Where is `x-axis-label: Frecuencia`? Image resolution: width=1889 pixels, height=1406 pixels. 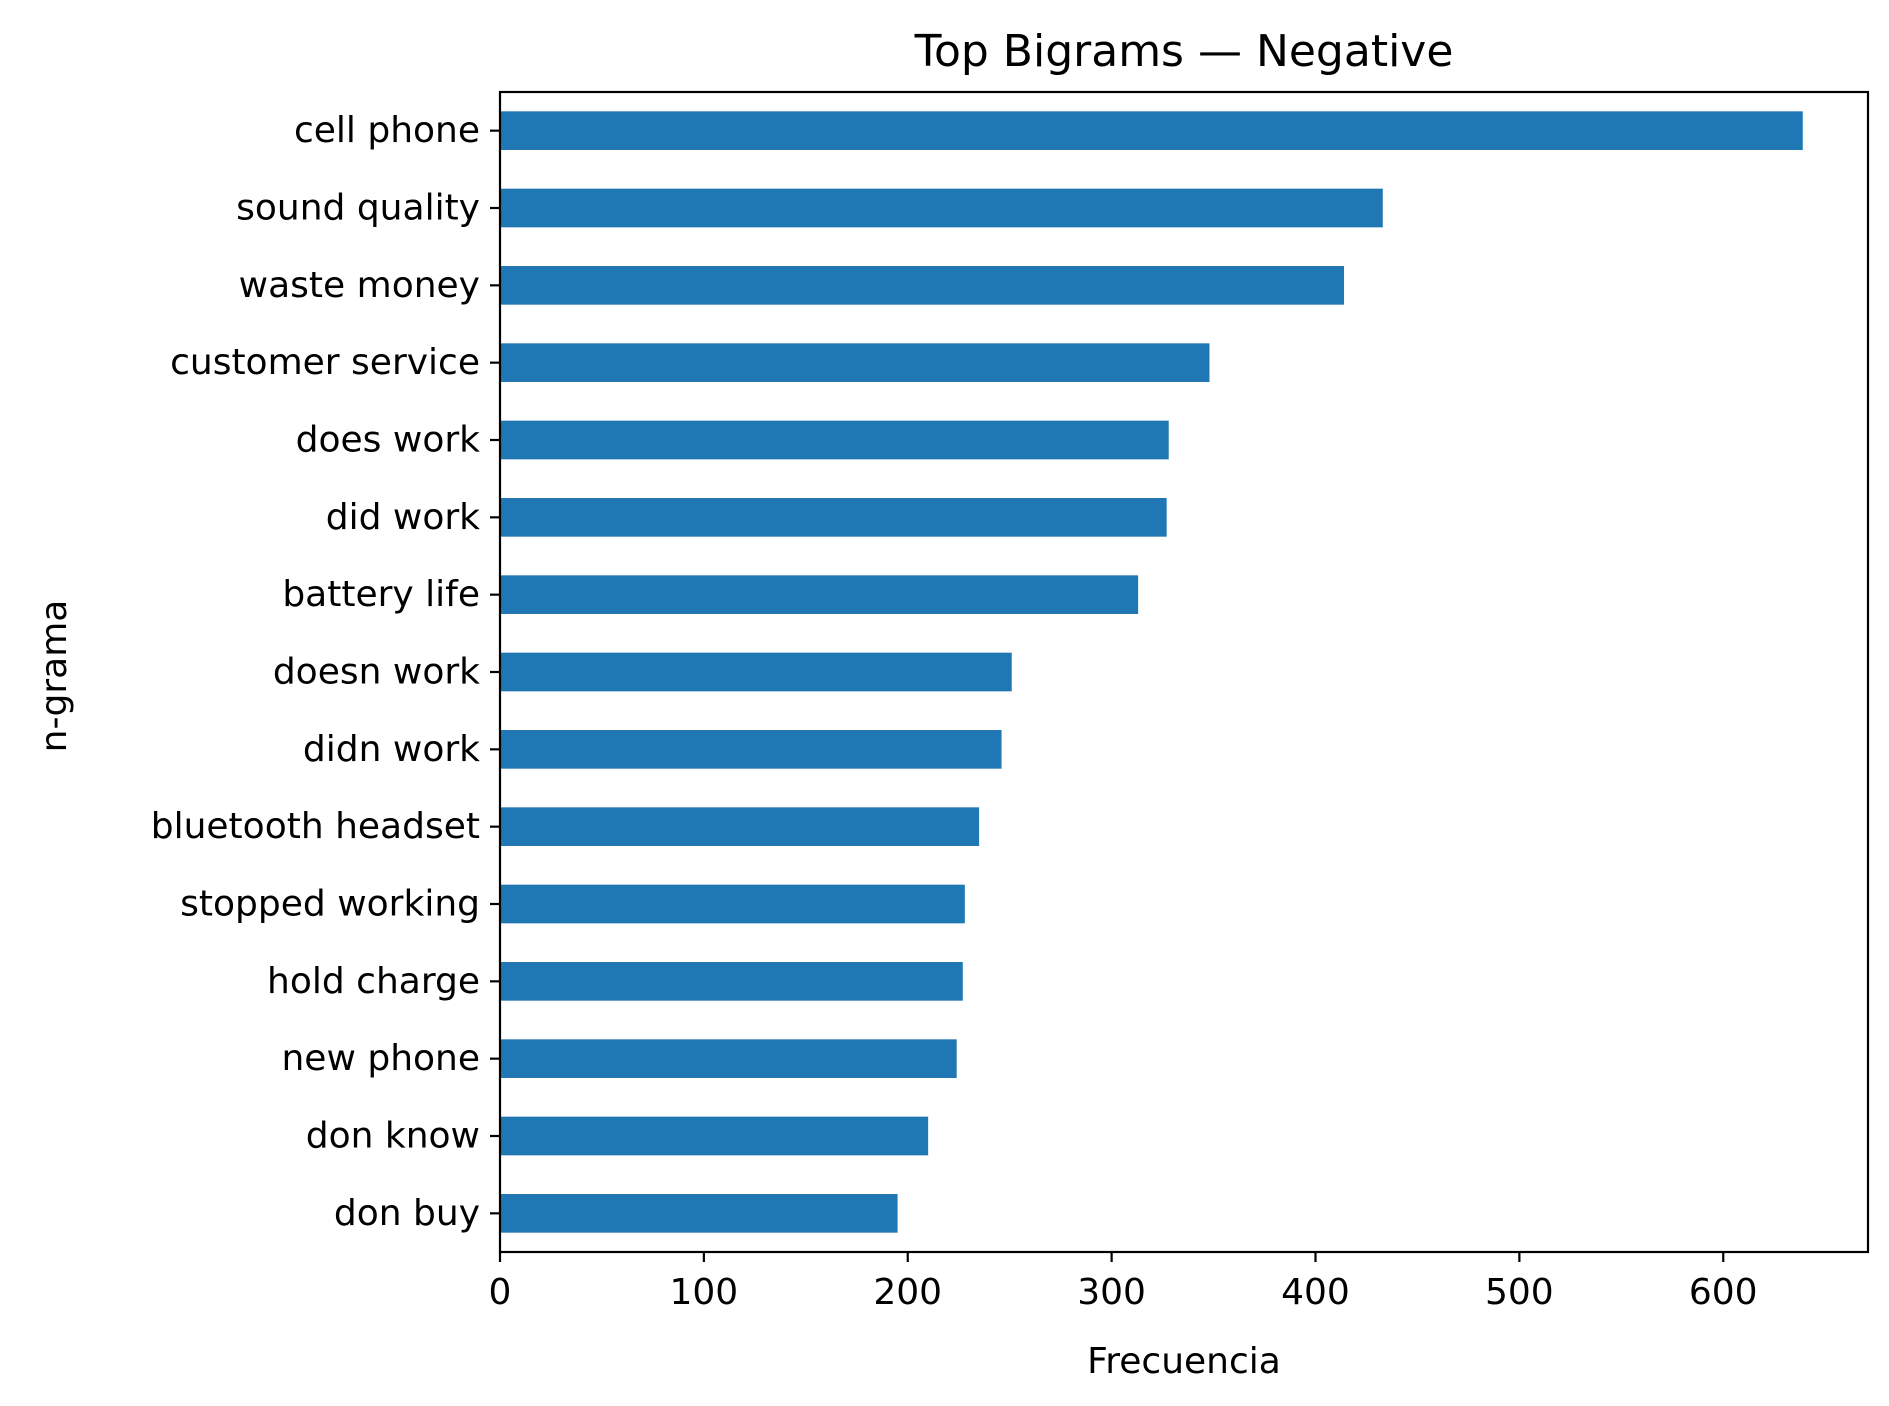 x-axis-label: Frecuencia is located at coordinates (1184, 1361).